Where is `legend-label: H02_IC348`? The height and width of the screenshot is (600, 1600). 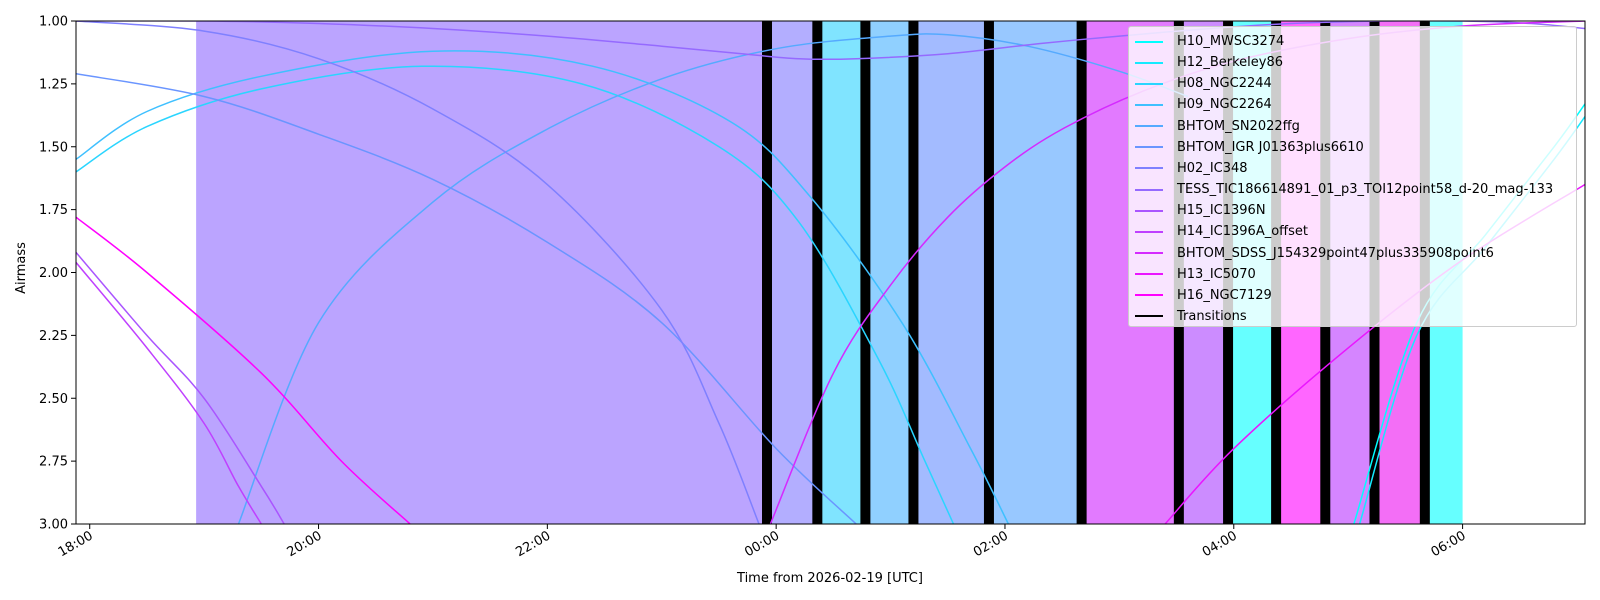
legend-label: H02_IC348 is located at coordinates (1212, 168).